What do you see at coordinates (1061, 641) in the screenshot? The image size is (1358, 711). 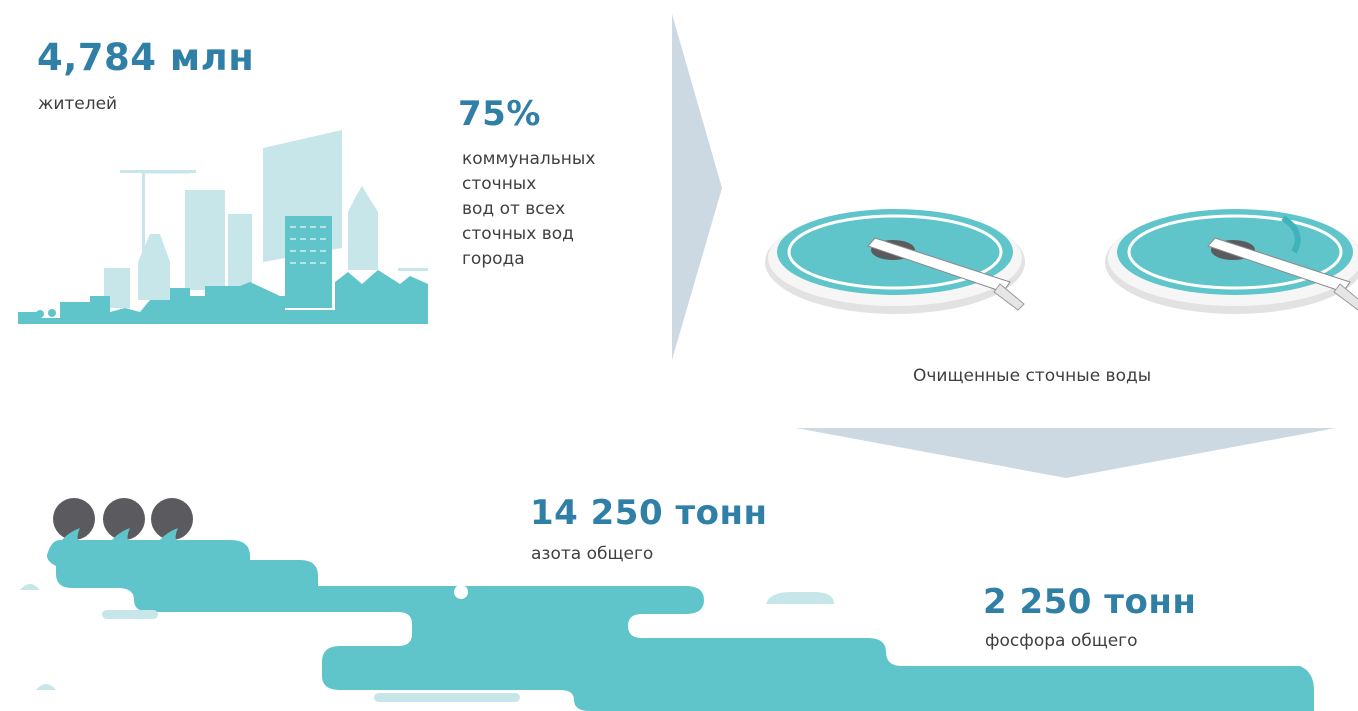 I see `phosphorus-label: фосфора общего` at bounding box center [1061, 641].